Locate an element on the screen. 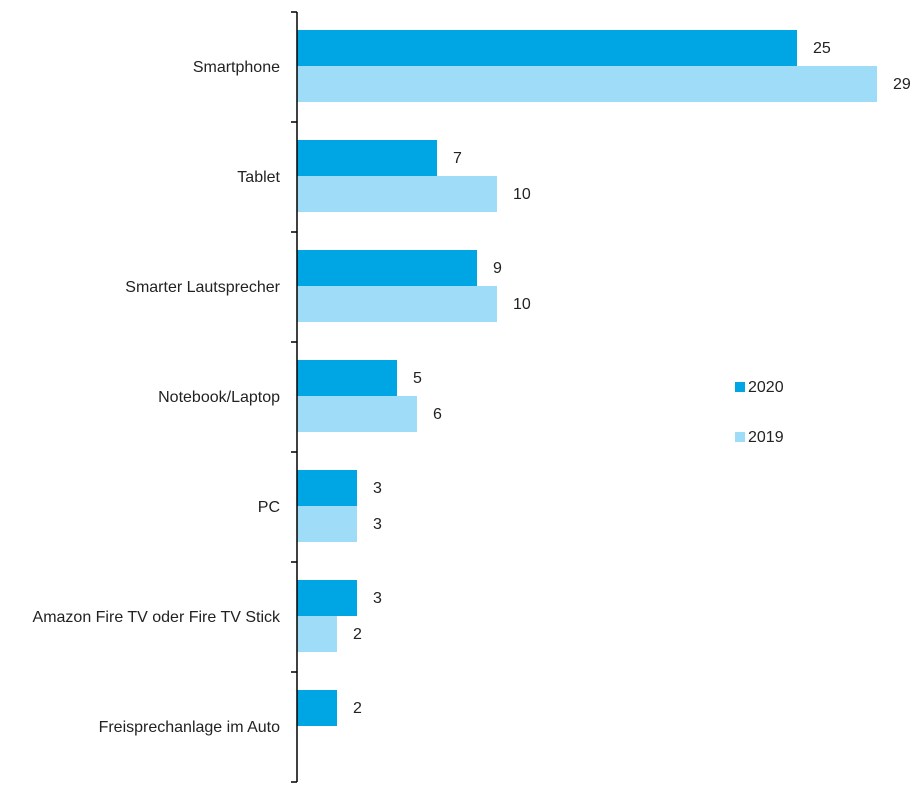  category-label: Tablet is located at coordinates (258, 177).